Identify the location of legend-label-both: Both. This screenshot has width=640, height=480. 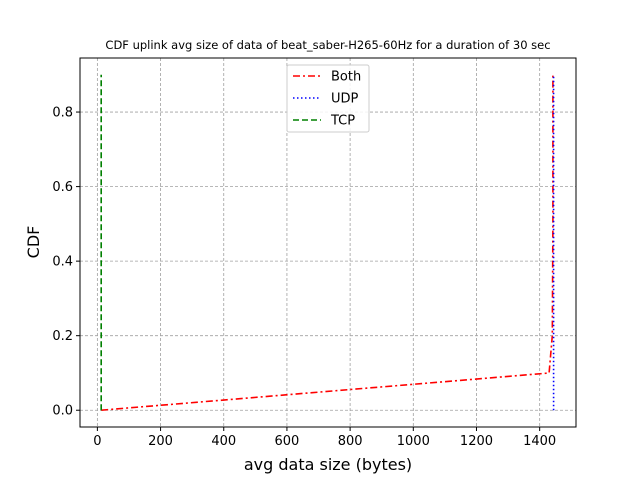
(346, 77).